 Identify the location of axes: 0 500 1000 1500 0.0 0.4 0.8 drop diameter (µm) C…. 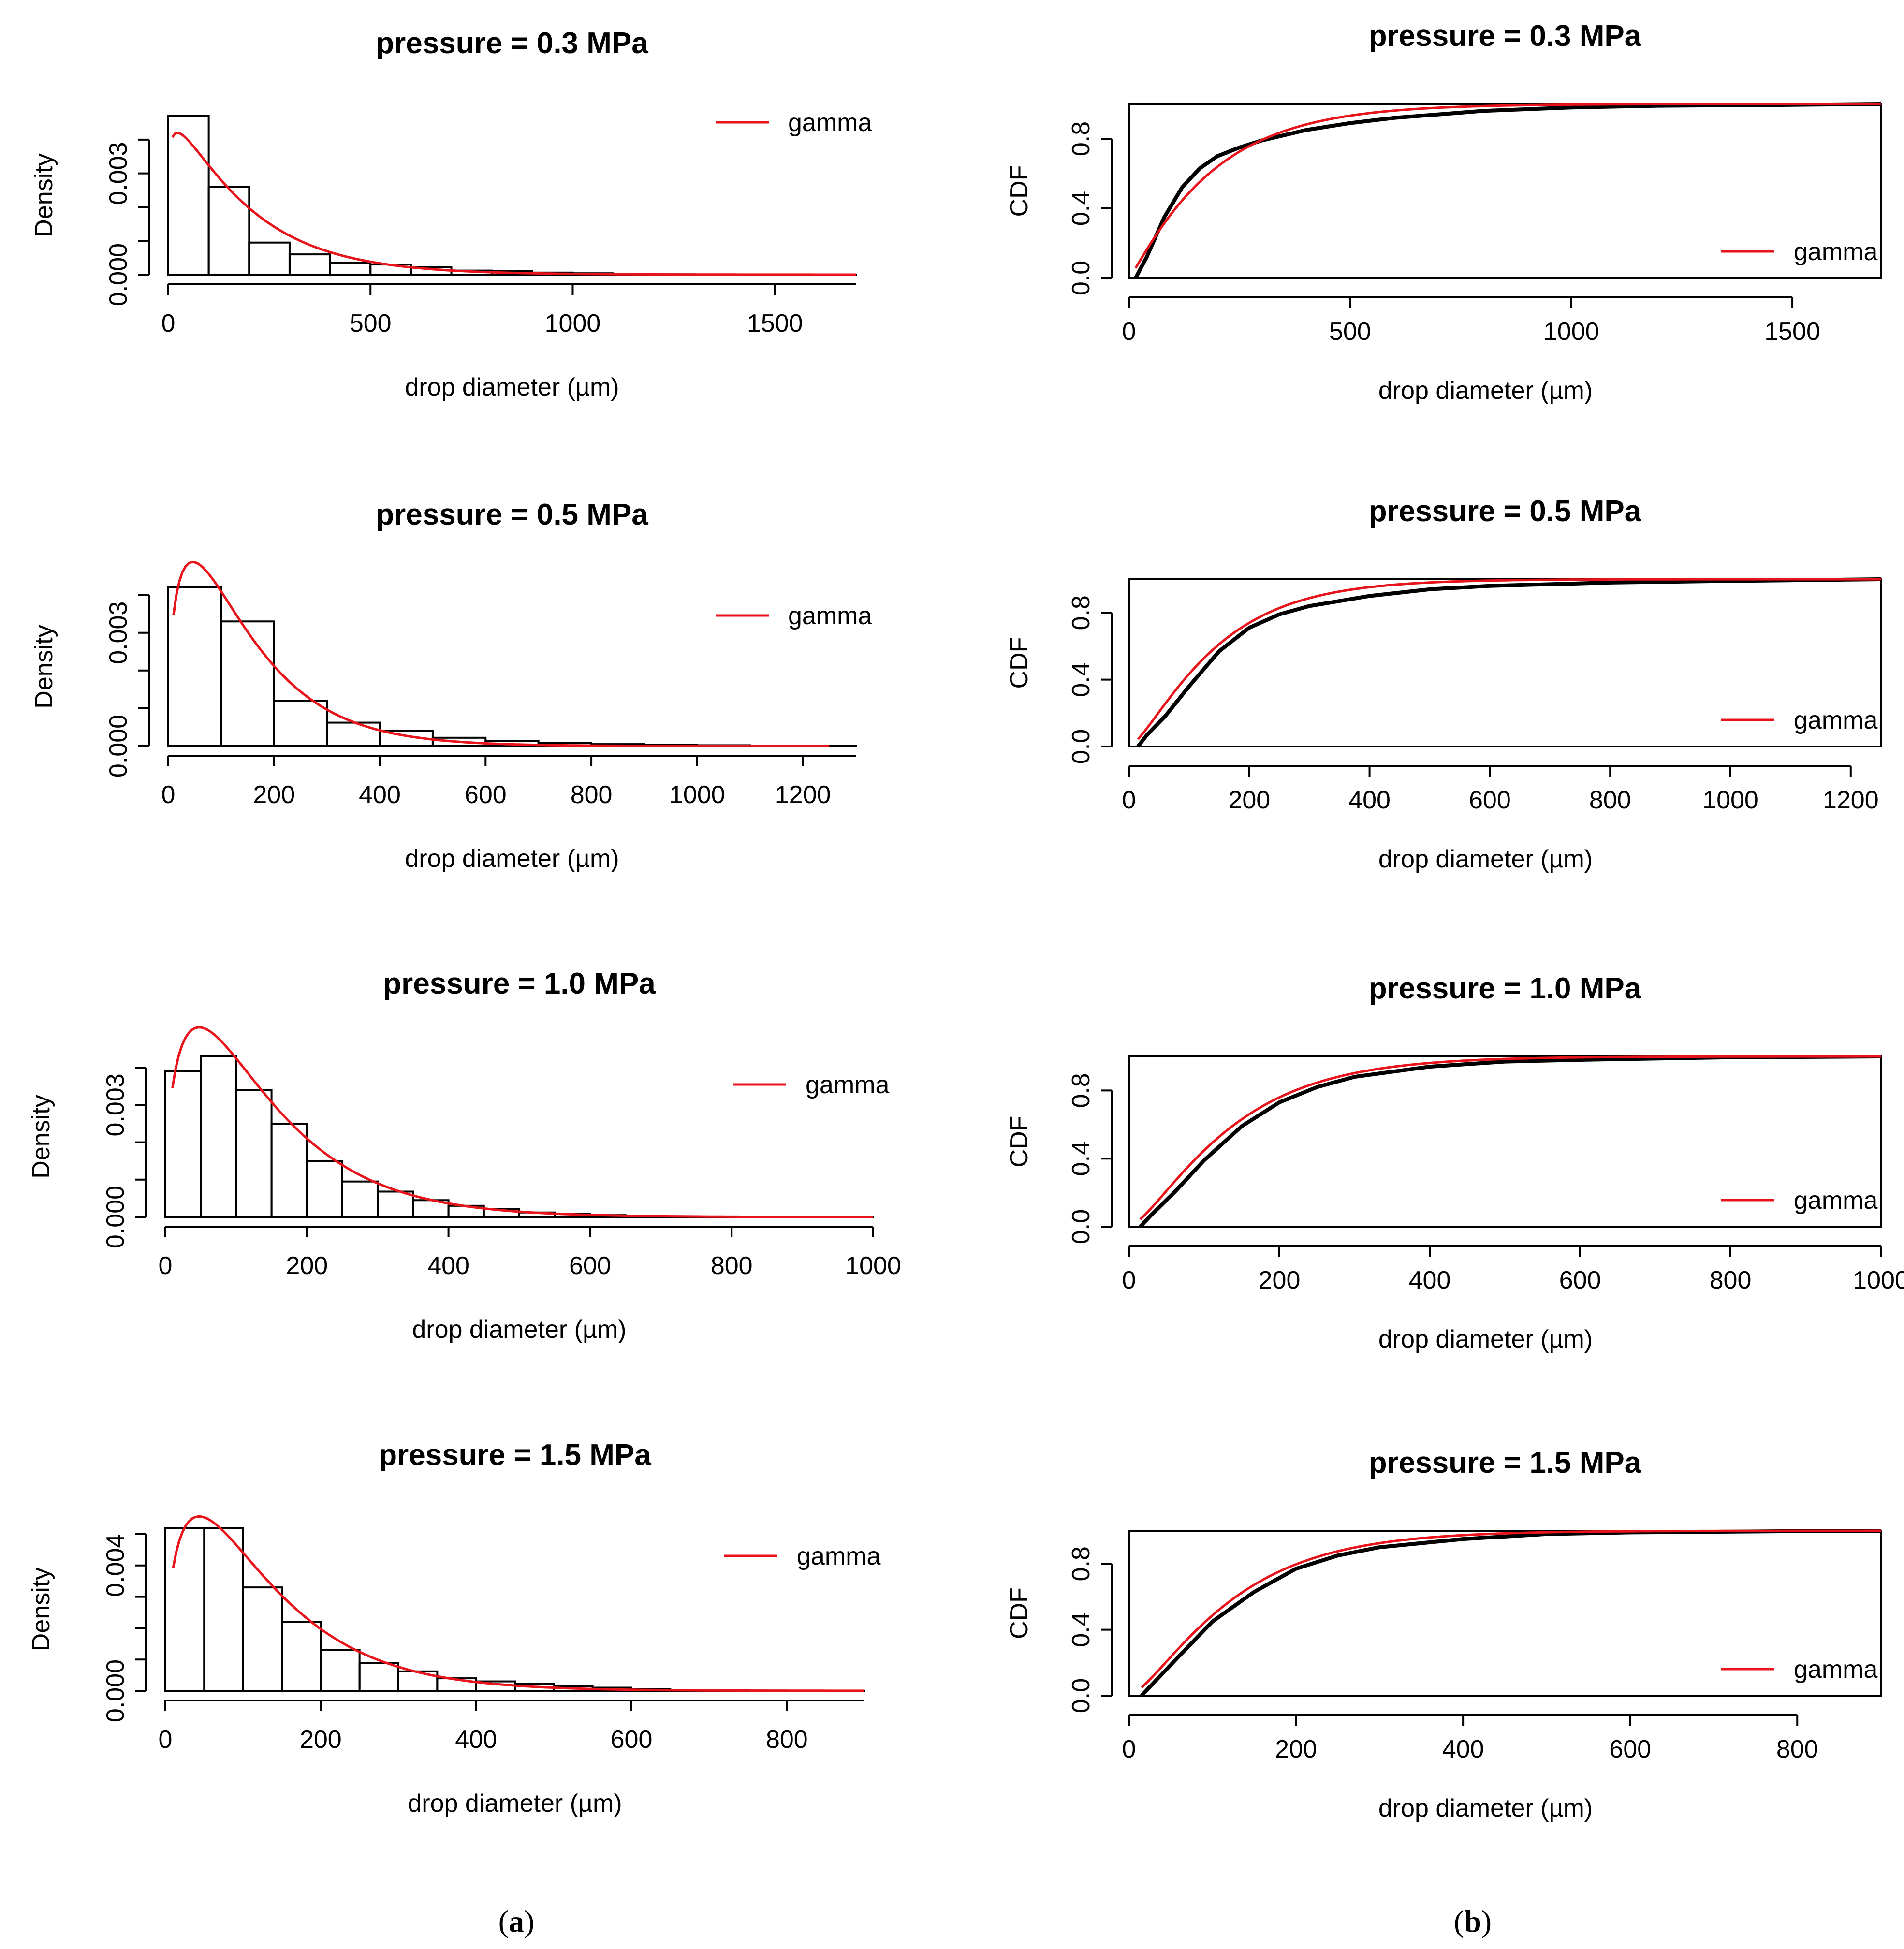
(1413, 263).